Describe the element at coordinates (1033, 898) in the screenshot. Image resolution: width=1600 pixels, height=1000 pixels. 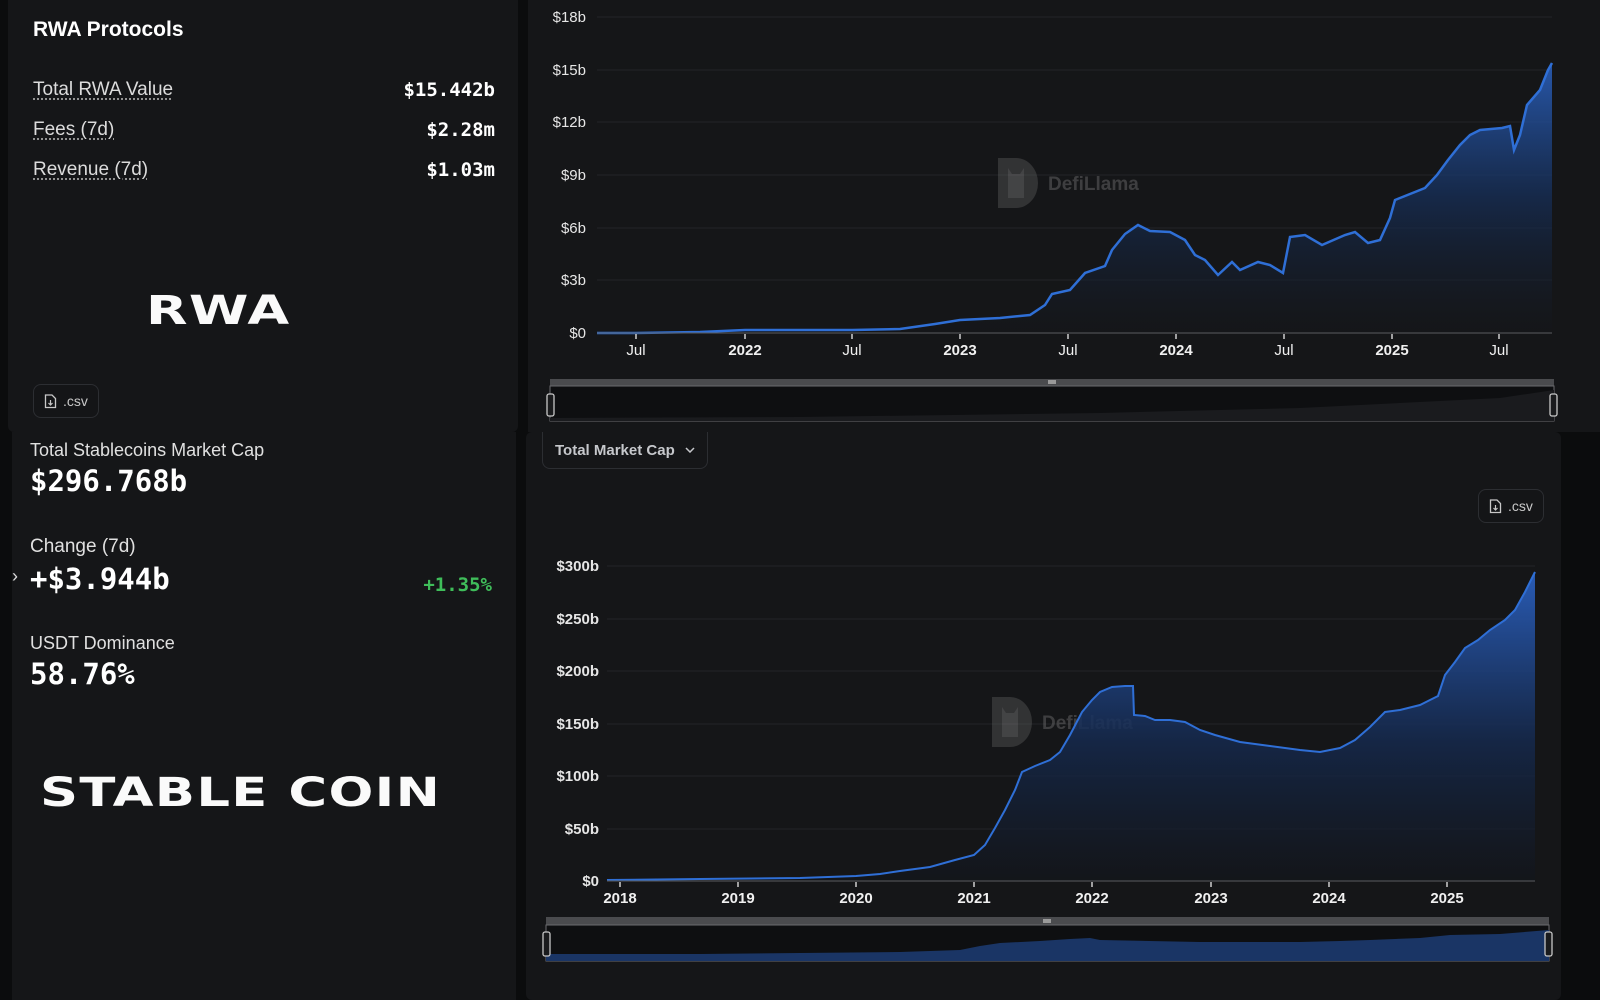
I see `x-axis-labels: 2018 2019 2020 2021 2022 2023 2024 2025` at that location.